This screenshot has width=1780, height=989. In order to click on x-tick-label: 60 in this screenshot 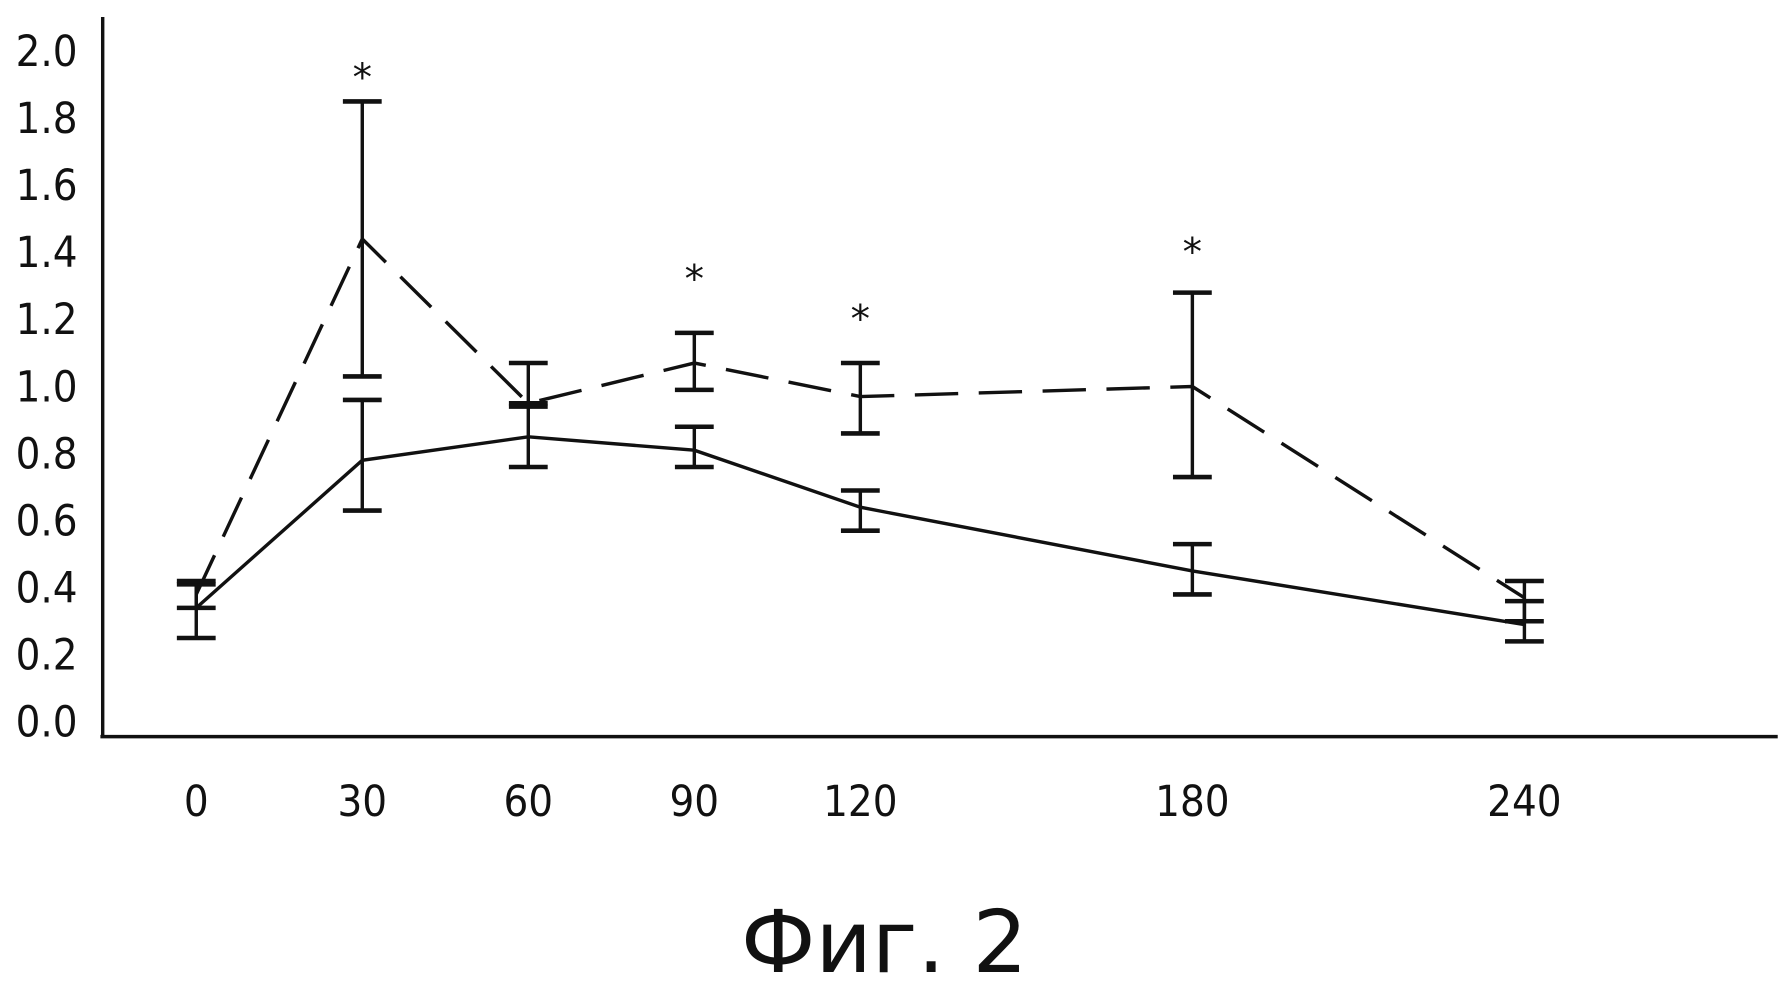, I will do `click(528, 802)`.